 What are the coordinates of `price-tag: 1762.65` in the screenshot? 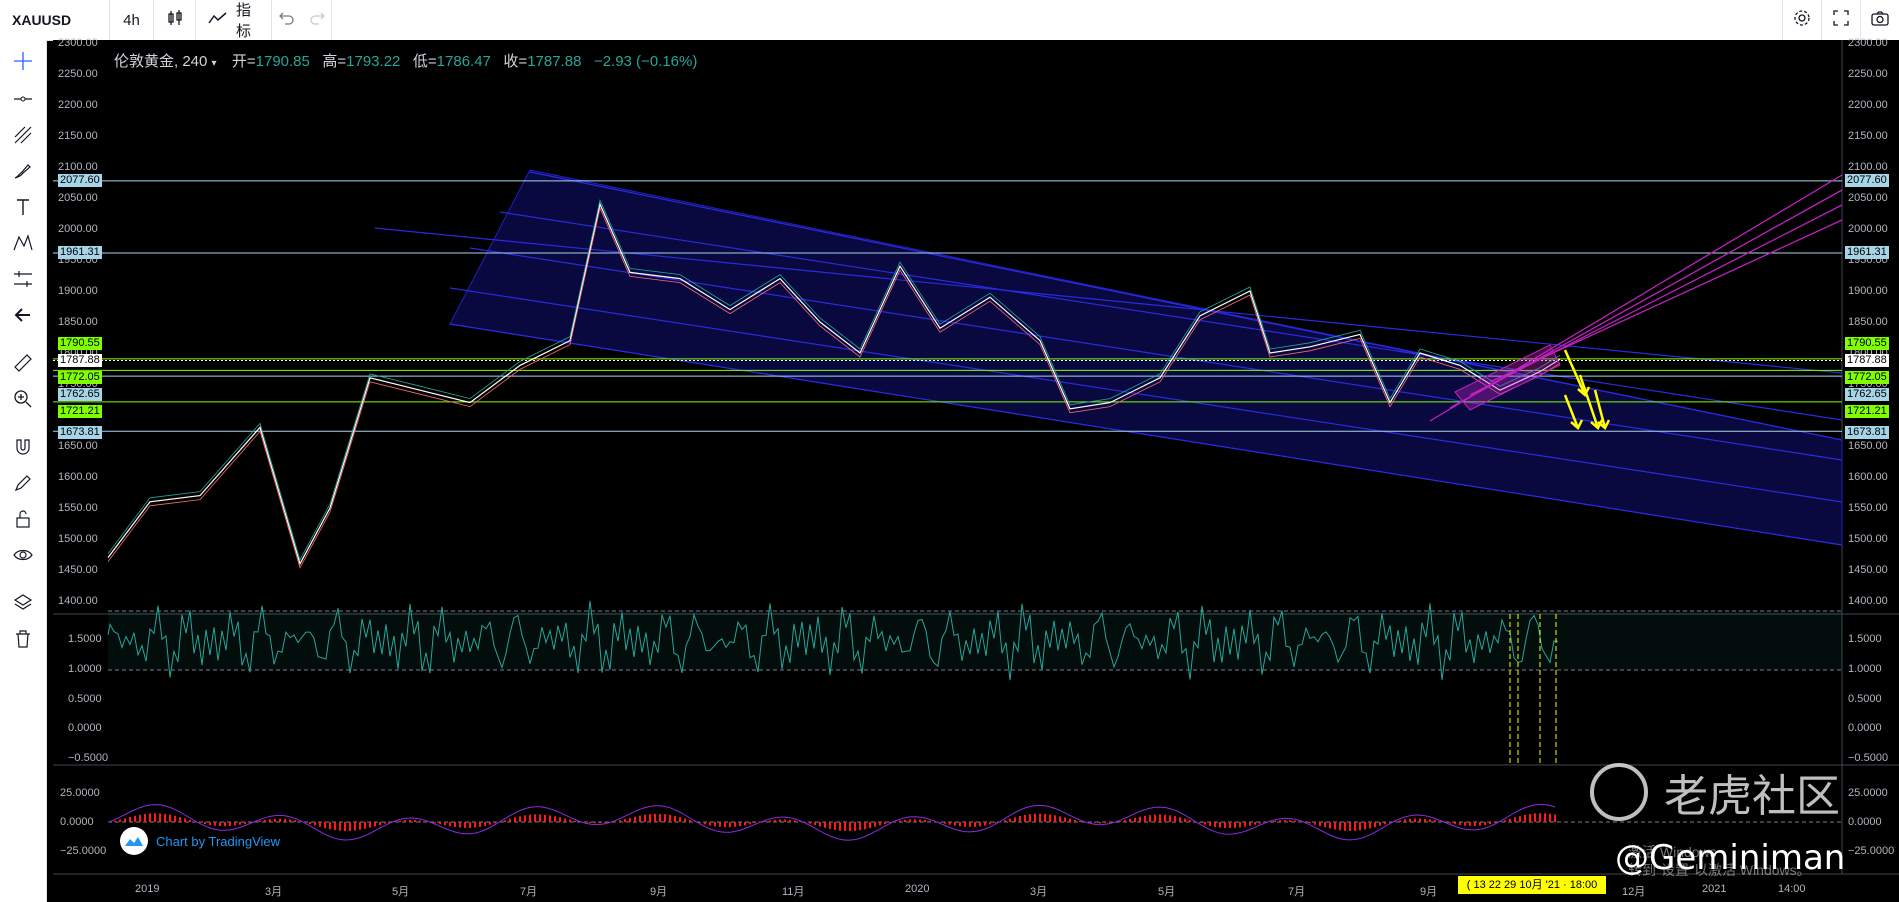 It's located at (1867, 394).